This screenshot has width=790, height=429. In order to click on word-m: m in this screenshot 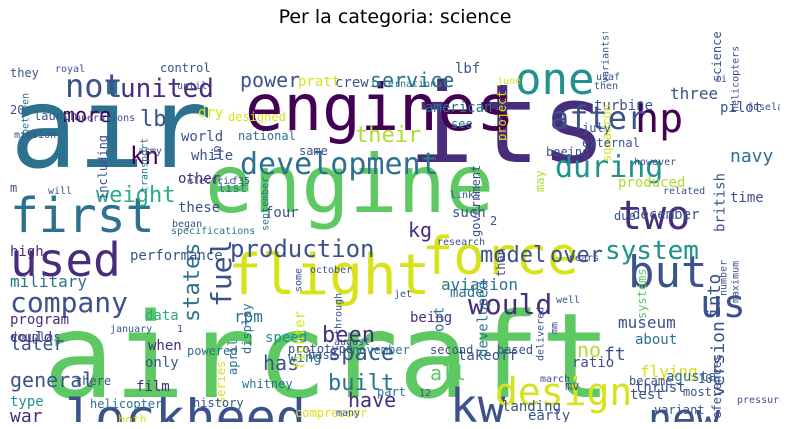, I will do `click(13, 188)`.